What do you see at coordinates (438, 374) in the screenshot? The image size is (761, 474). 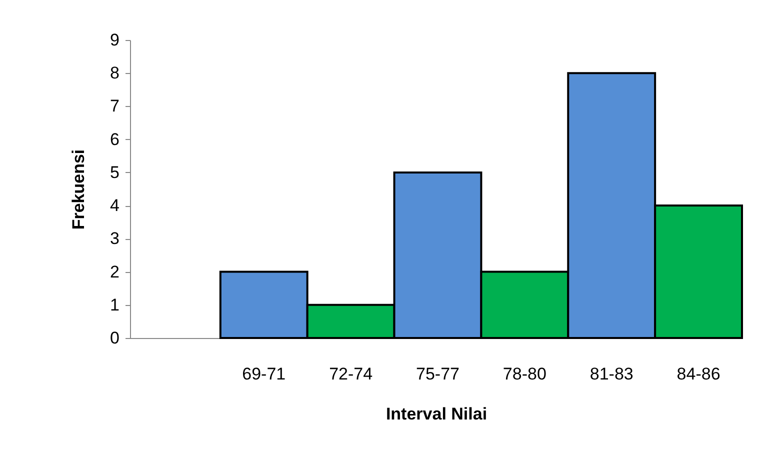 I see `x-tick-label: 75-77` at bounding box center [438, 374].